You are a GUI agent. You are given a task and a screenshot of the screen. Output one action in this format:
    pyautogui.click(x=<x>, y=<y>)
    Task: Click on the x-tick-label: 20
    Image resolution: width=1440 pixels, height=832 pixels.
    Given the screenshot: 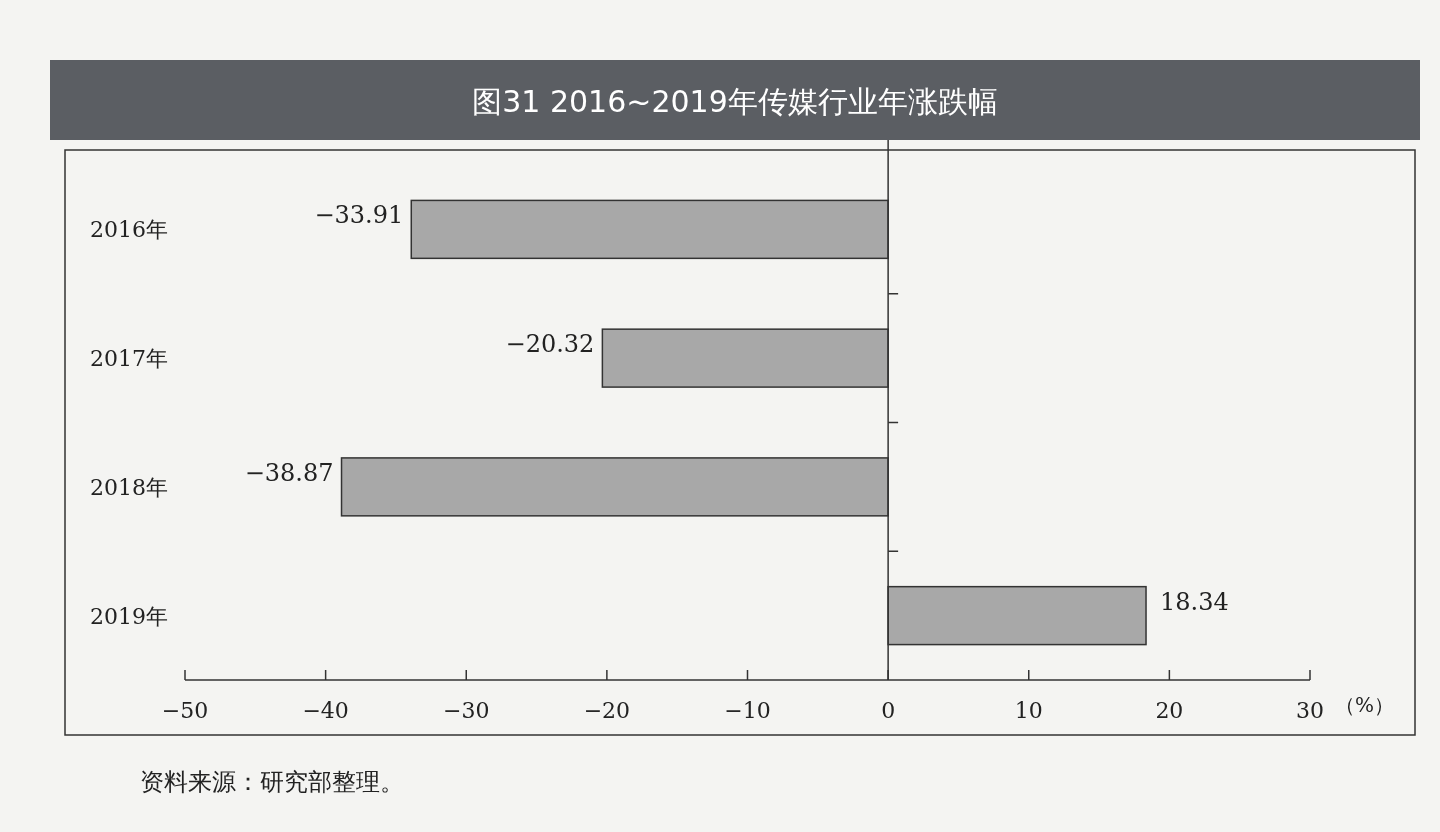 What is the action you would take?
    pyautogui.click(x=1169, y=710)
    